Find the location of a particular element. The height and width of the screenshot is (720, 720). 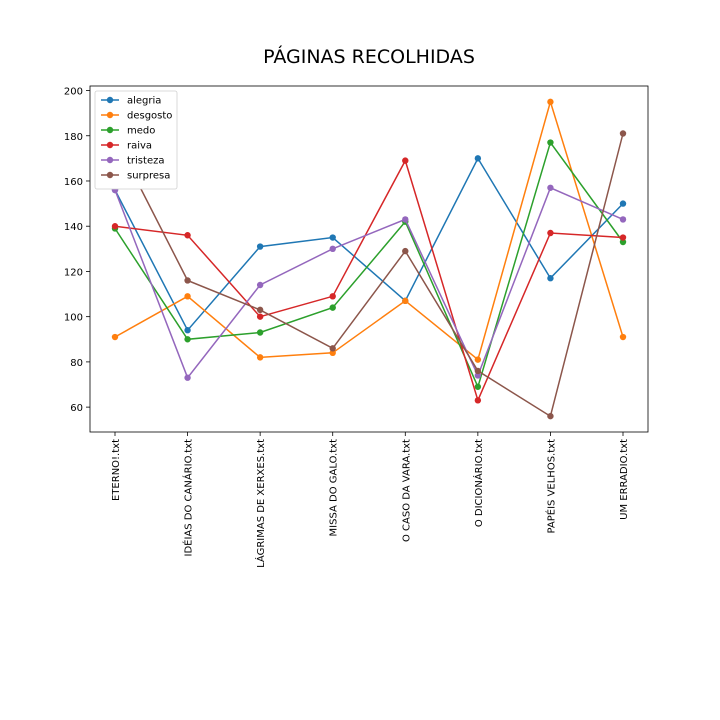

legend-marker-surpresa is located at coordinates (110, 175).